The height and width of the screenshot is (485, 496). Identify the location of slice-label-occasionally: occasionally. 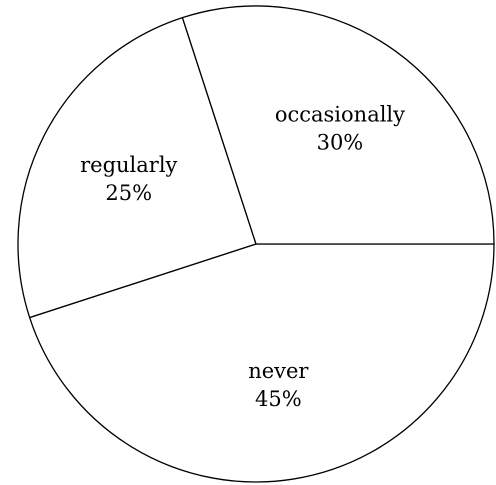
(340, 114).